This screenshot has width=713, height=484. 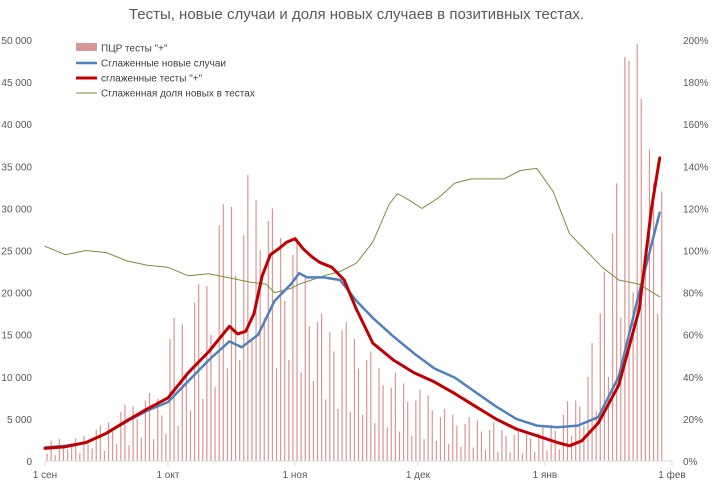 What do you see at coordinates (152, 79) in the screenshot?
I see `legend-label: сглаженные тесты "+"` at bounding box center [152, 79].